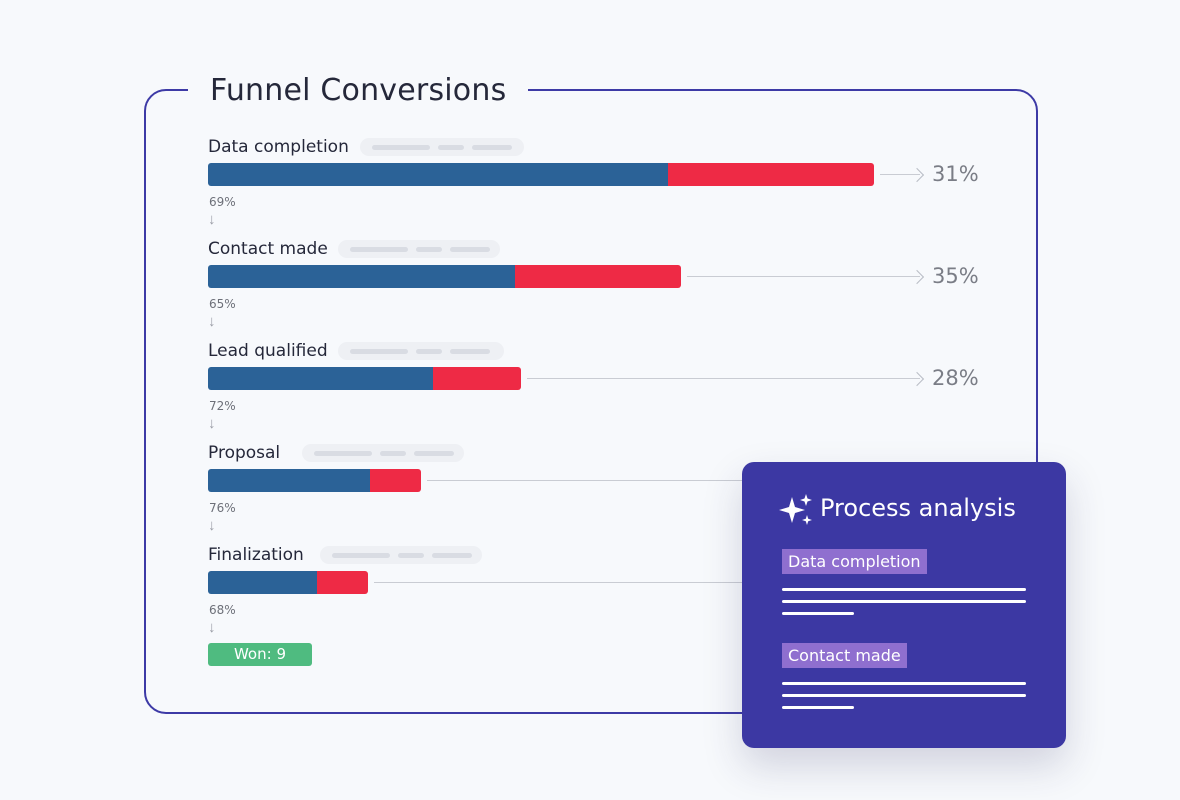 The image size is (1180, 800). Describe the element at coordinates (222, 304) in the screenshot. I see `conversion-percent: 65%` at that location.